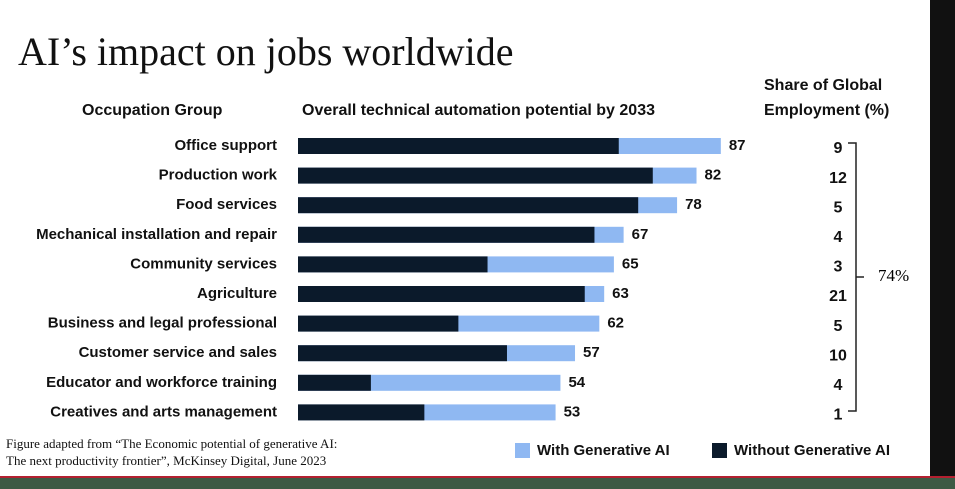 The image size is (955, 489). Describe the element at coordinates (225, 145) in the screenshot. I see `category-label: Office support` at that location.